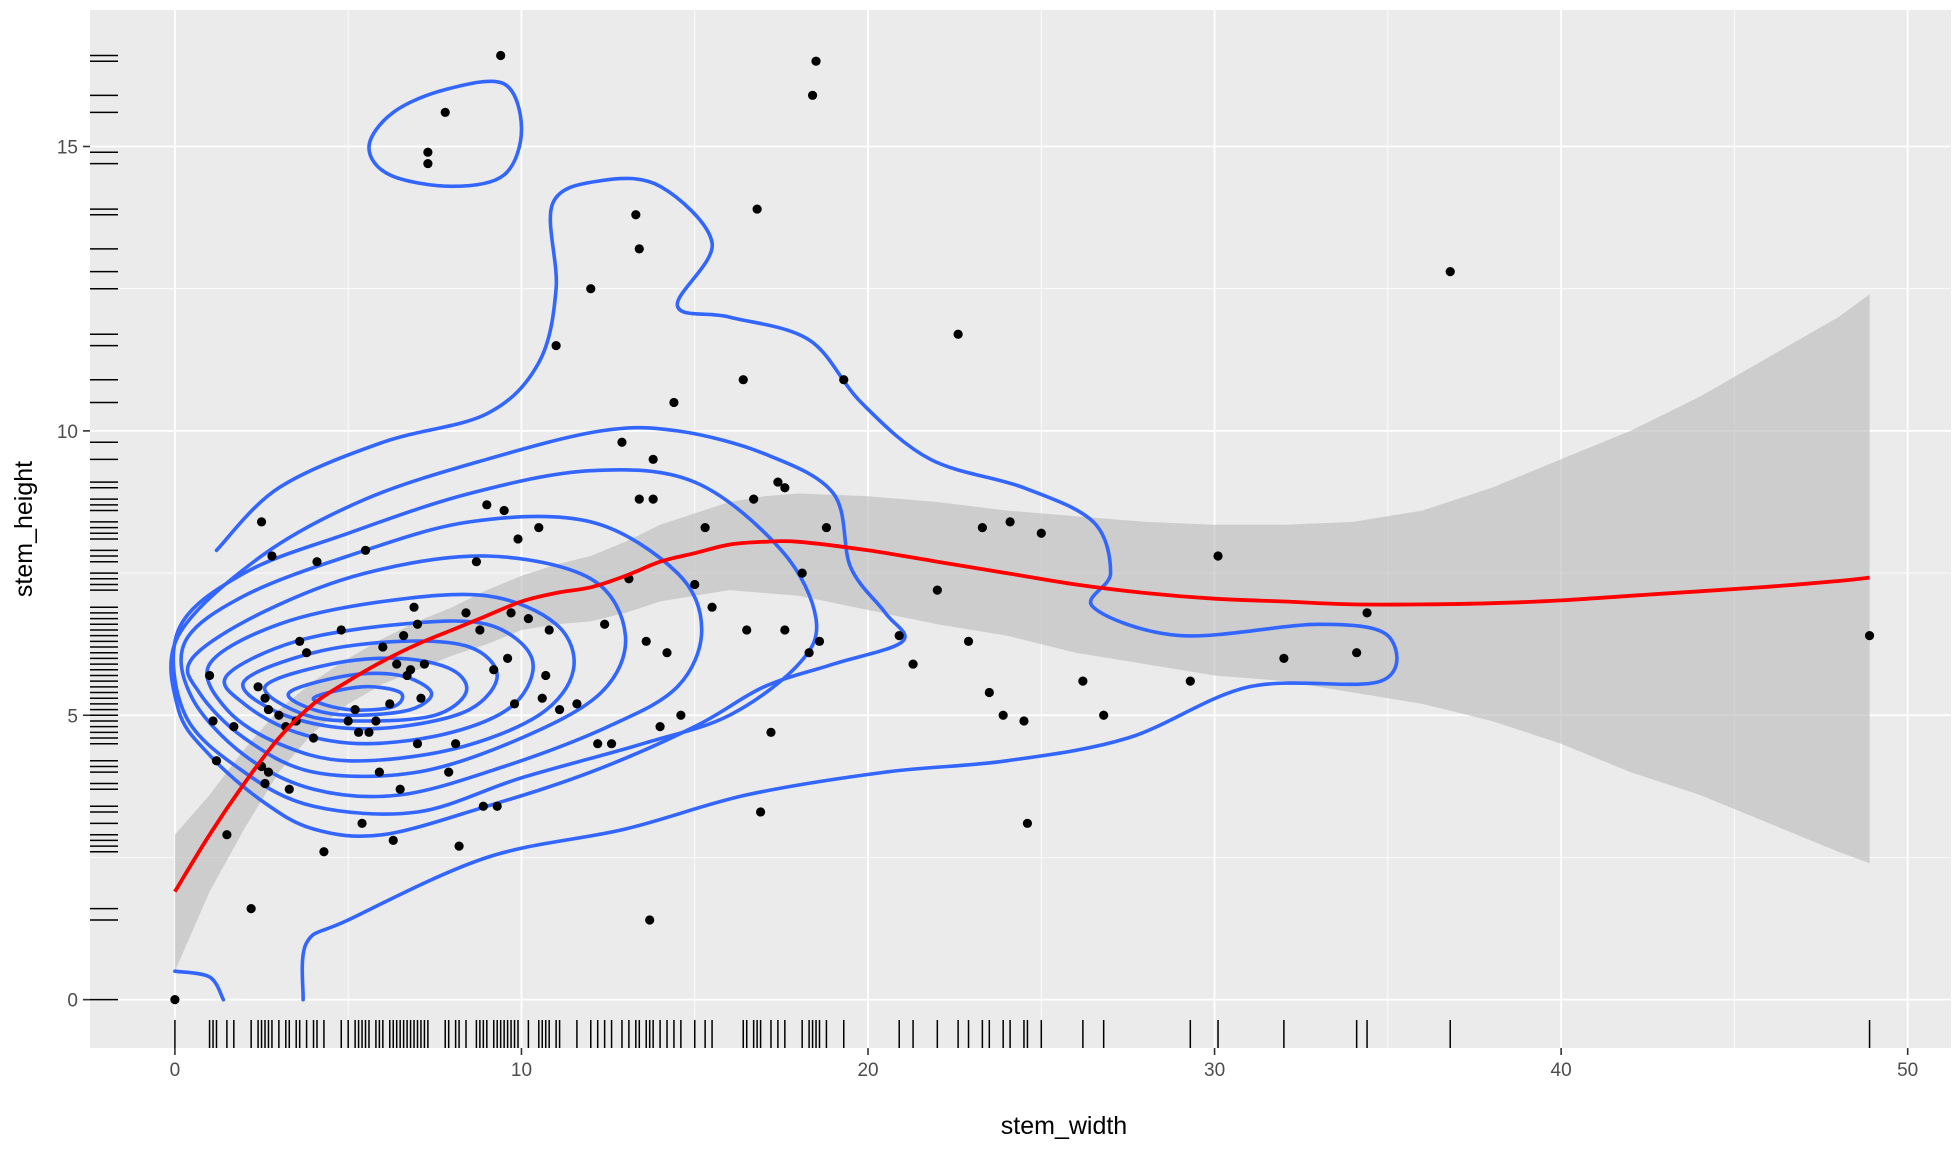  Describe the element at coordinates (1561, 1070) in the screenshot. I see `x-tick-label: 40` at that location.